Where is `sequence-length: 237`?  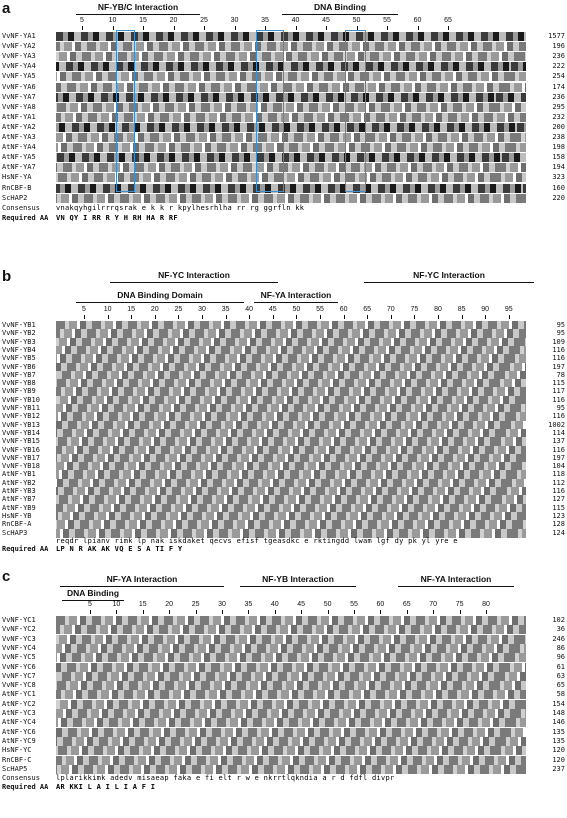
sequence-length: 237 is located at coordinates (558, 768).